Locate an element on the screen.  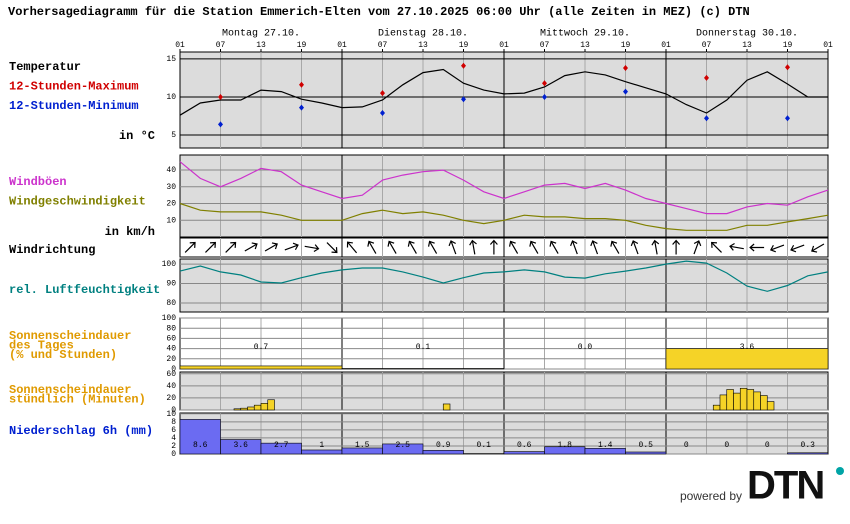
row-label: Temperatur is located at coordinates (45, 67).